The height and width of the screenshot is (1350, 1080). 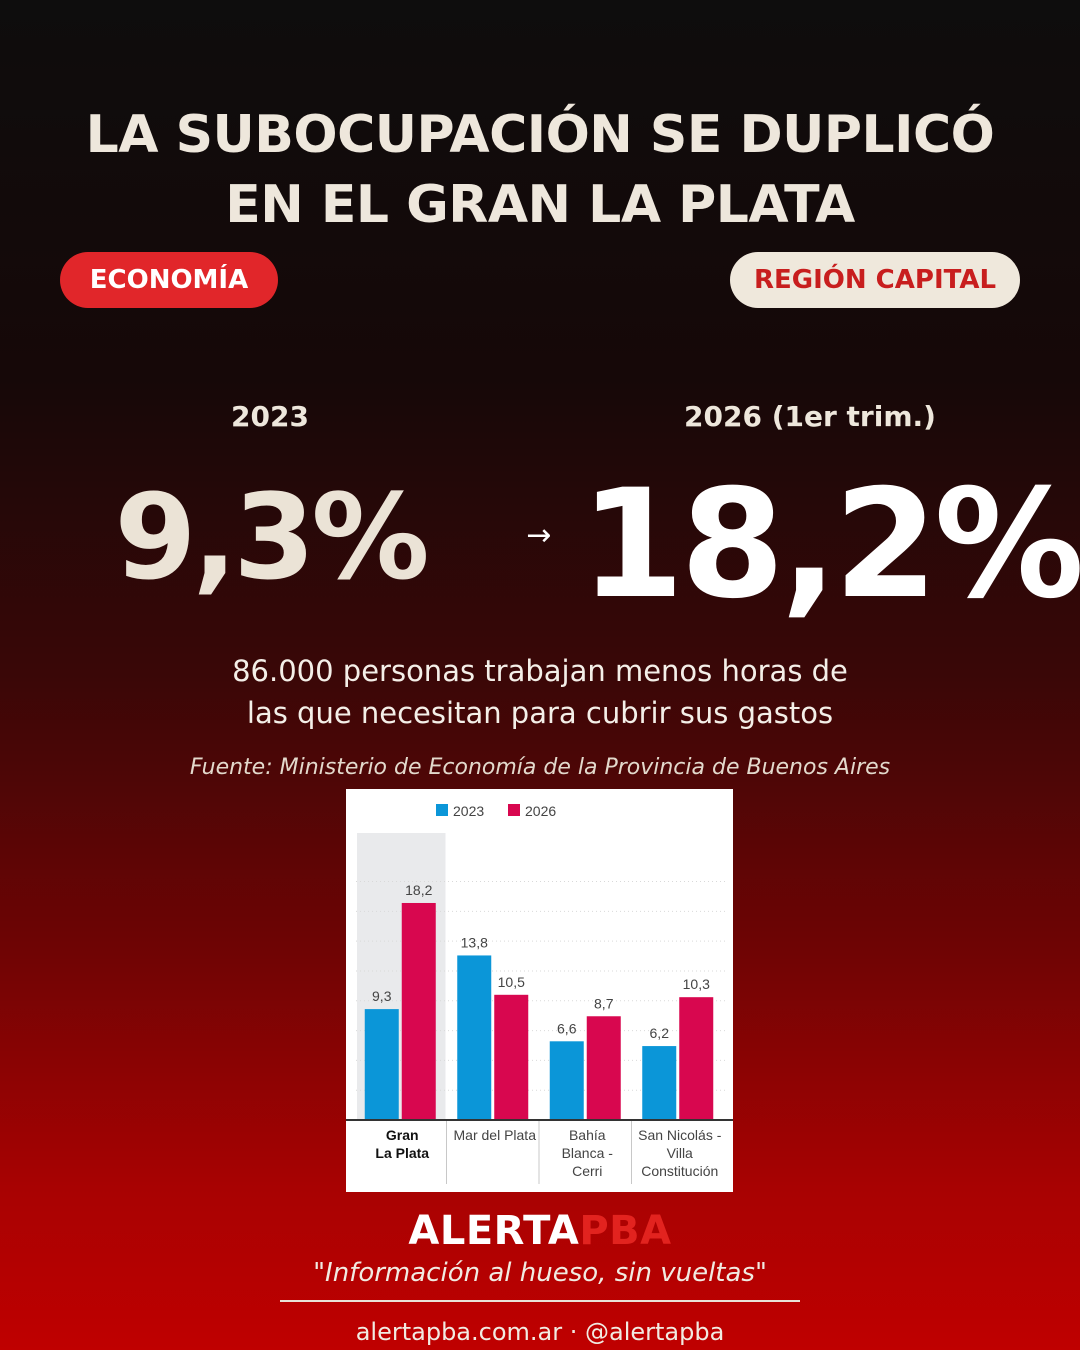 I want to click on category-label-2-1: Blanca -, so click(x=588, y=1153).